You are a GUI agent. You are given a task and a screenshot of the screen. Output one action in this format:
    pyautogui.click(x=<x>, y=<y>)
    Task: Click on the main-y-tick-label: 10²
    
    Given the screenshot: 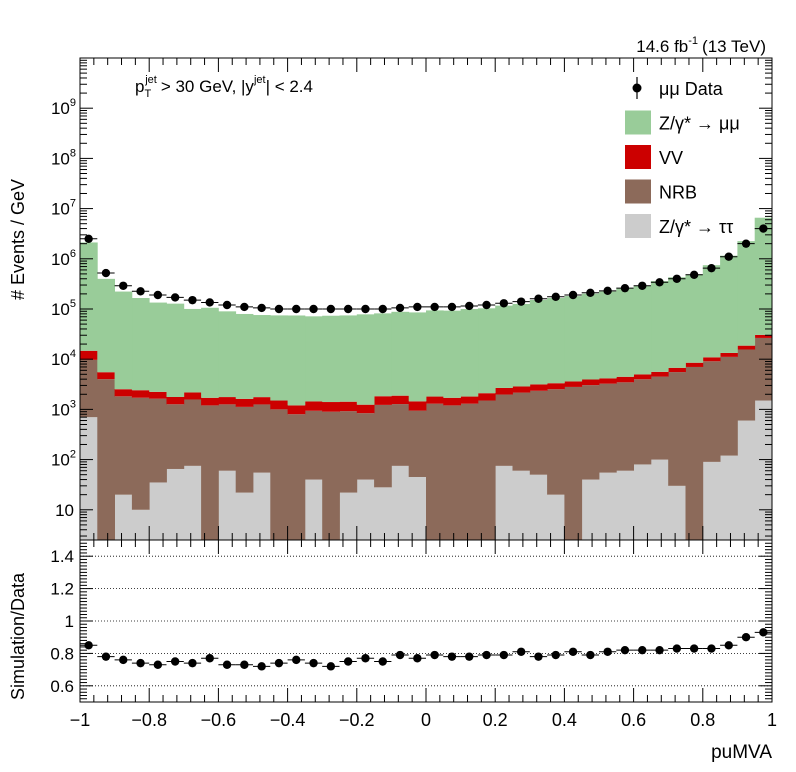 What is the action you would take?
    pyautogui.click(x=63, y=459)
    